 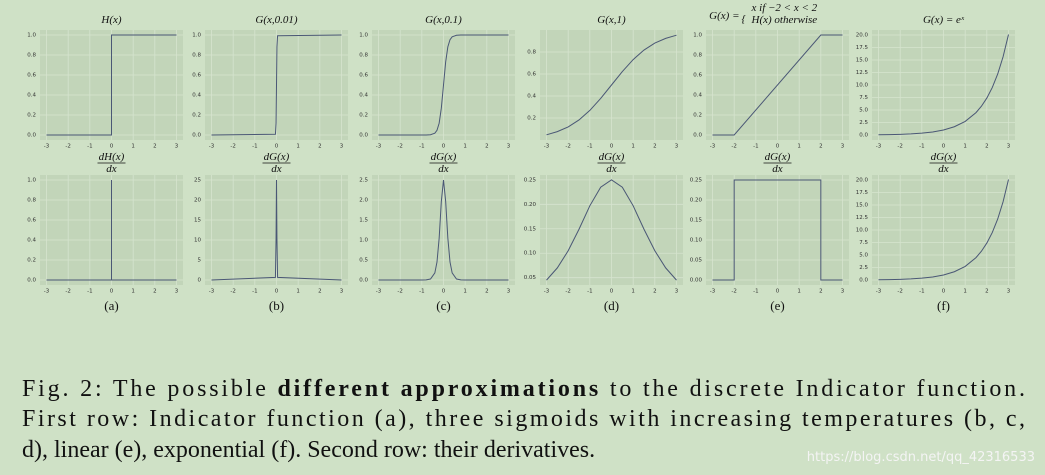 I want to click on title-case: x if −2 < x < 2, so click(x=784, y=8).